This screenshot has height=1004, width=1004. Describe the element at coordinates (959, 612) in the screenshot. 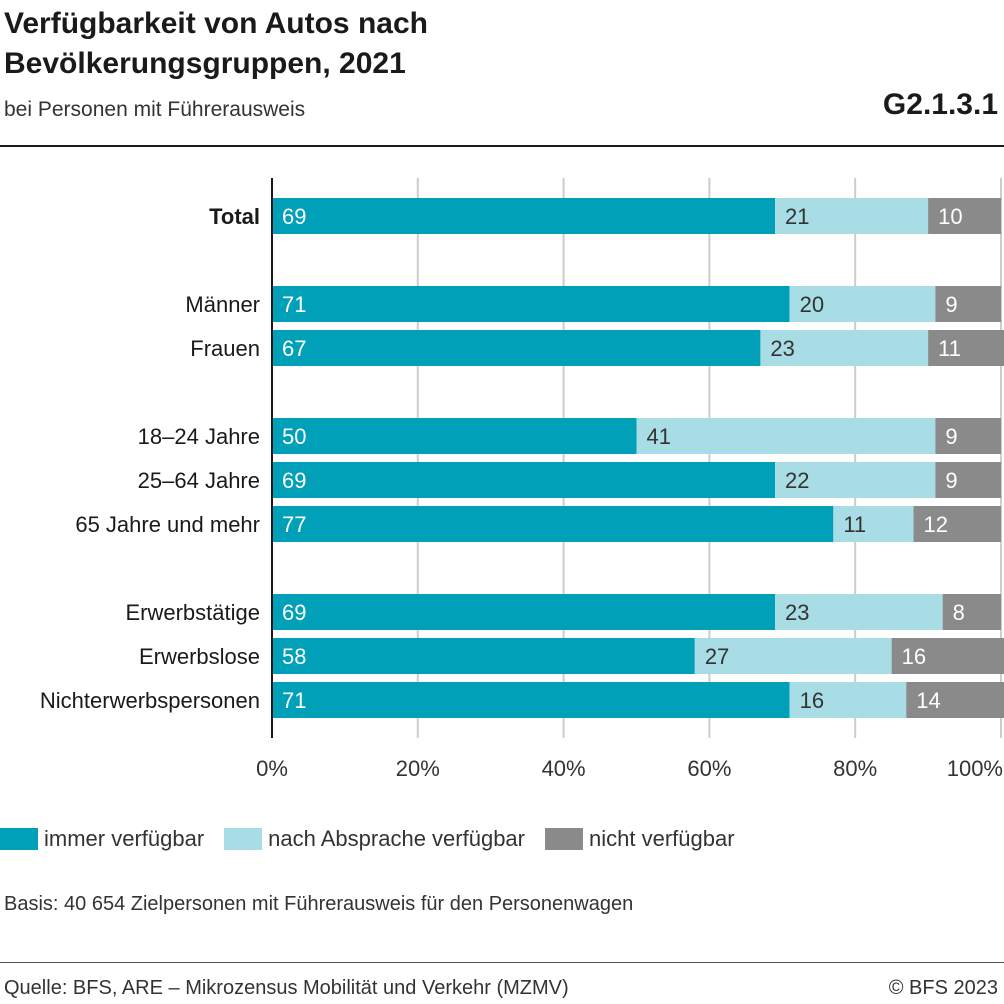

I see `data-label: 8` at that location.